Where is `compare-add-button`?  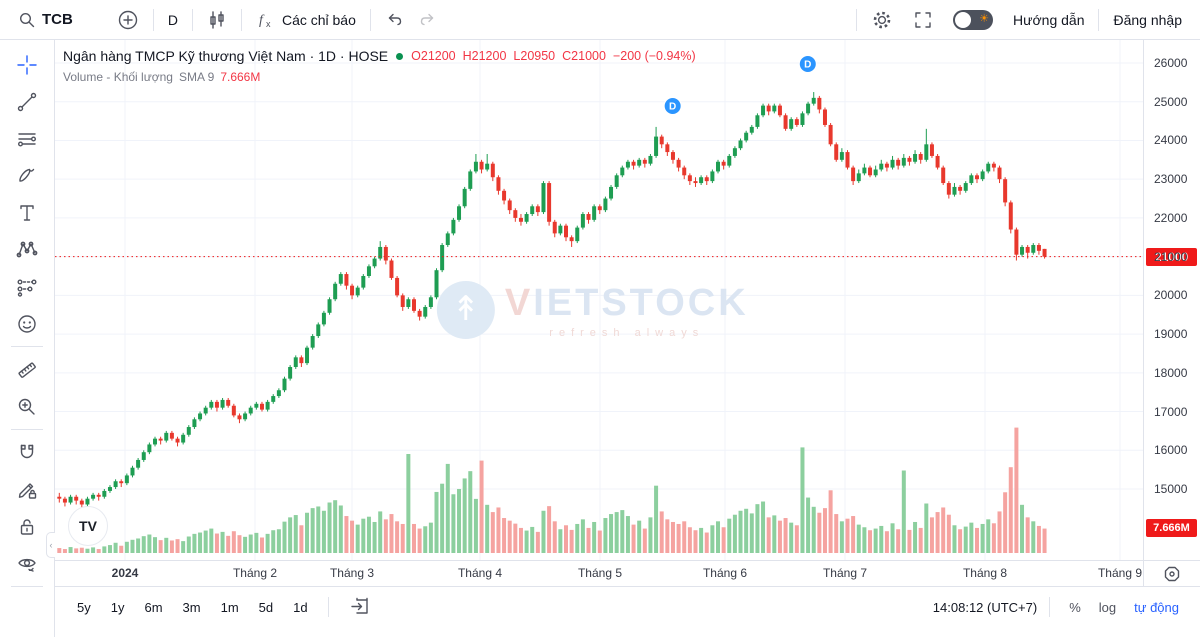 compare-add-button is located at coordinates (128, 20).